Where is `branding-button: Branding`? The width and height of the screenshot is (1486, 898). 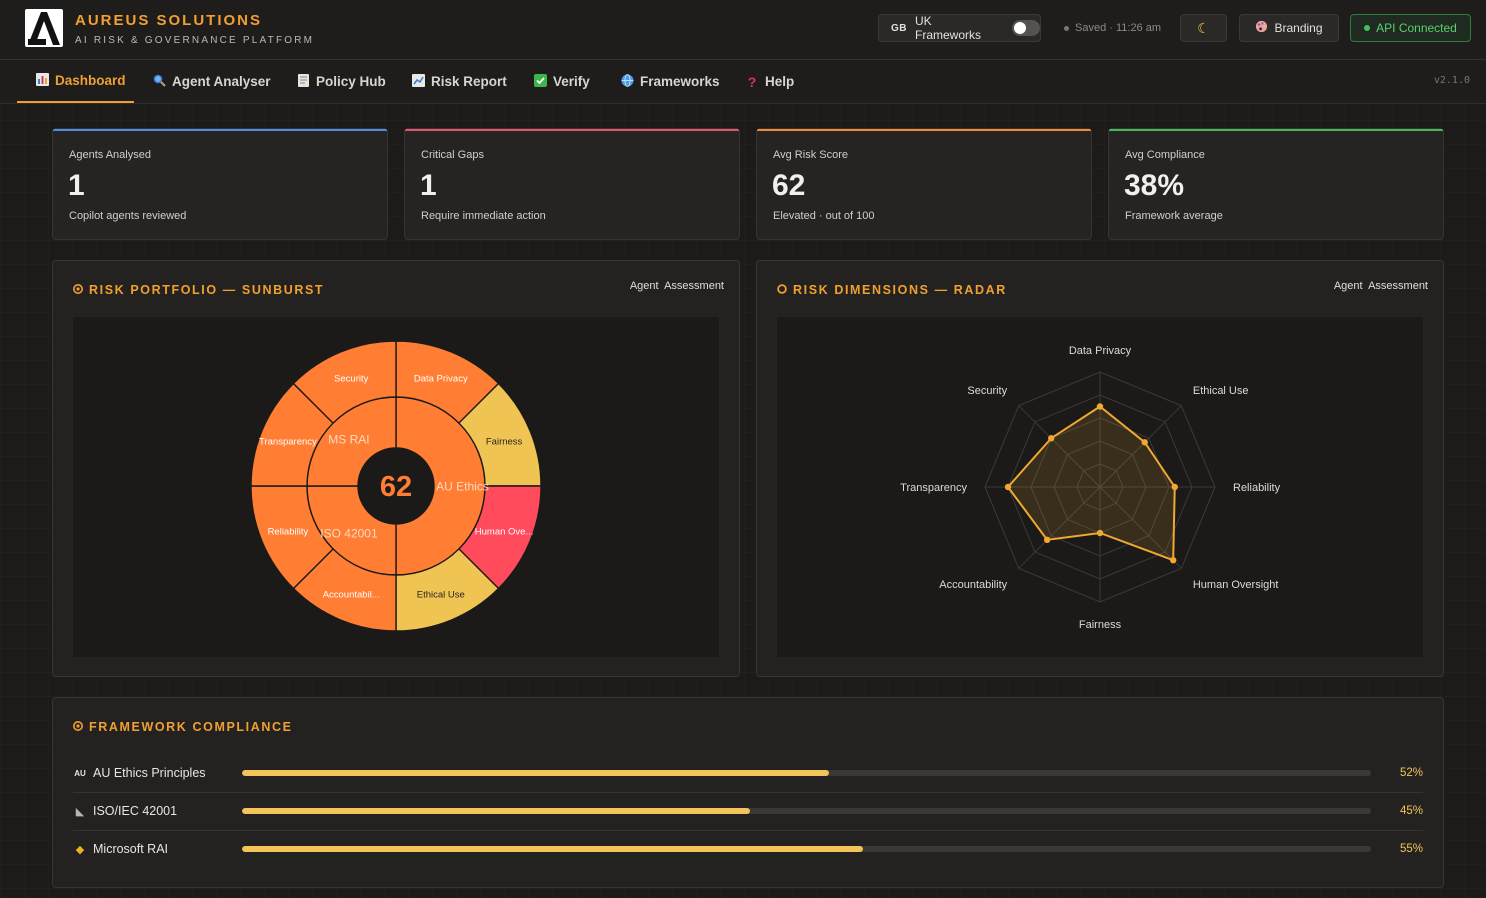 branding-button: Branding is located at coordinates (1289, 28).